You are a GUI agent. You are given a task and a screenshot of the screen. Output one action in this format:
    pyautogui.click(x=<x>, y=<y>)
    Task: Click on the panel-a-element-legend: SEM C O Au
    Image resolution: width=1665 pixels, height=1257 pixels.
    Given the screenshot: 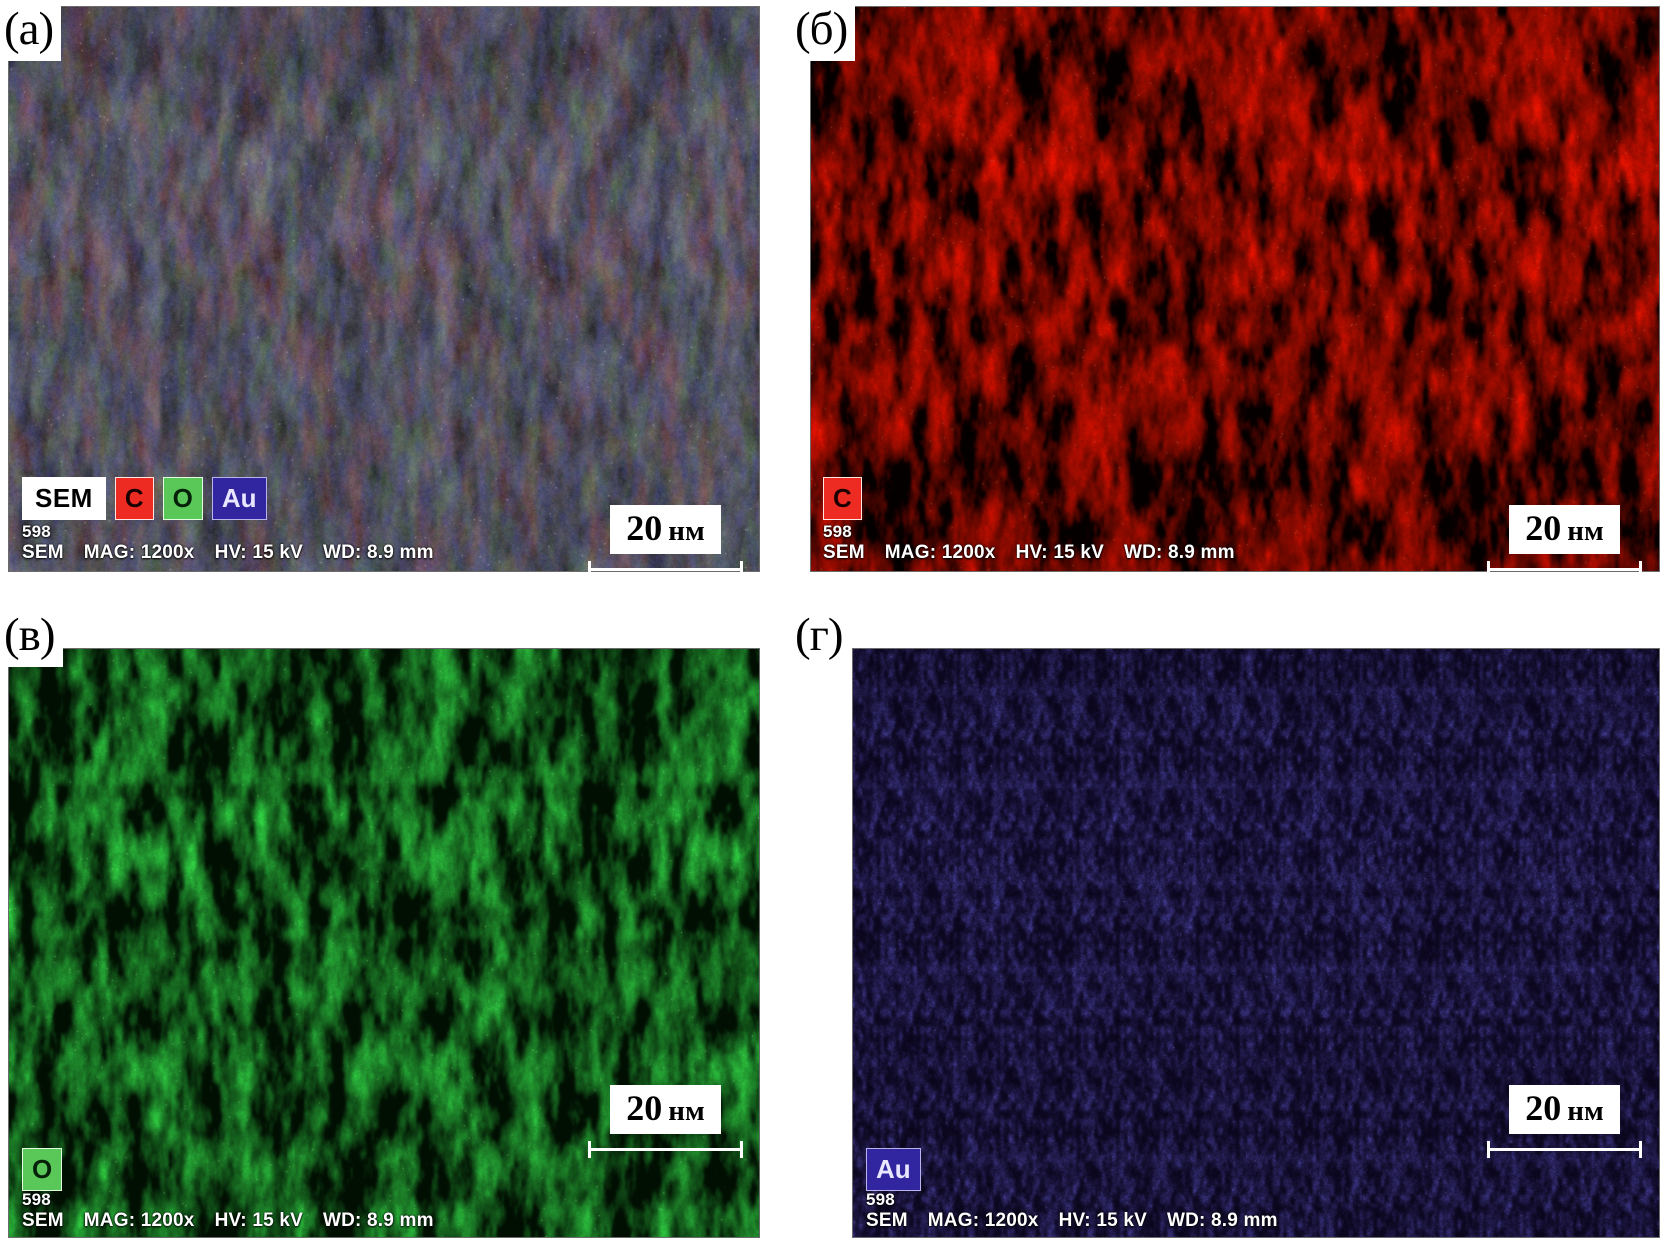 What is the action you would take?
    pyautogui.click(x=144, y=498)
    